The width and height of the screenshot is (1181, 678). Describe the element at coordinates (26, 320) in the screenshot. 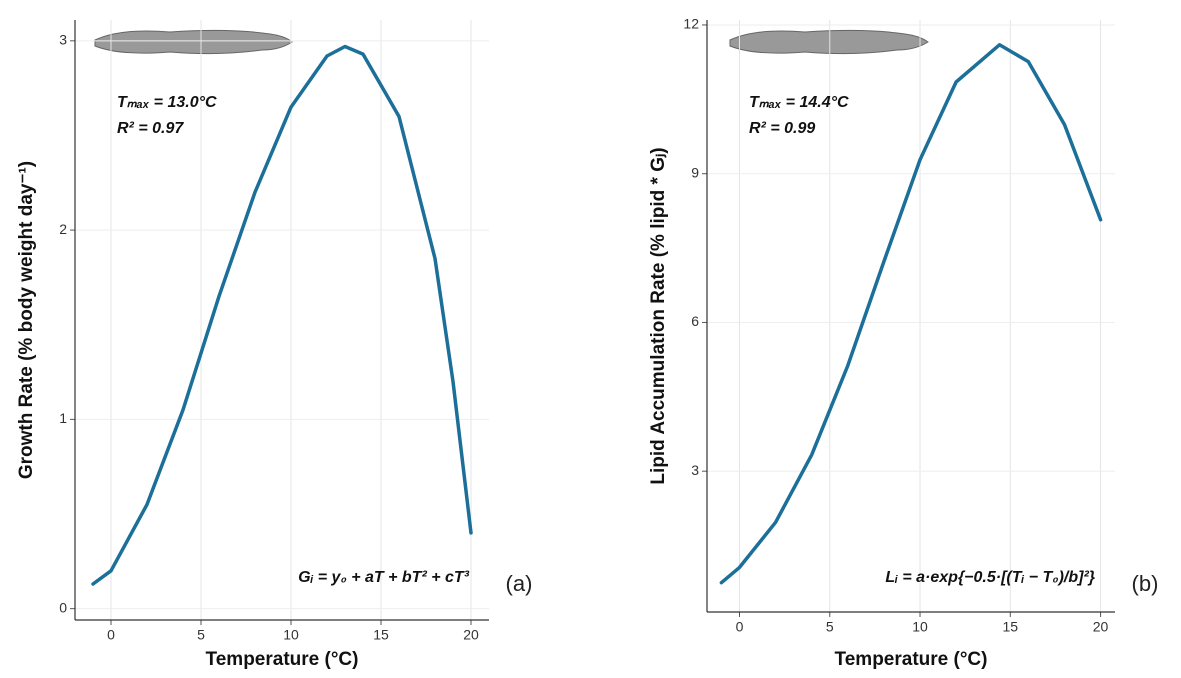

I see `y-axis-title: Growth Rate (% body weight day⁻¹)` at that location.